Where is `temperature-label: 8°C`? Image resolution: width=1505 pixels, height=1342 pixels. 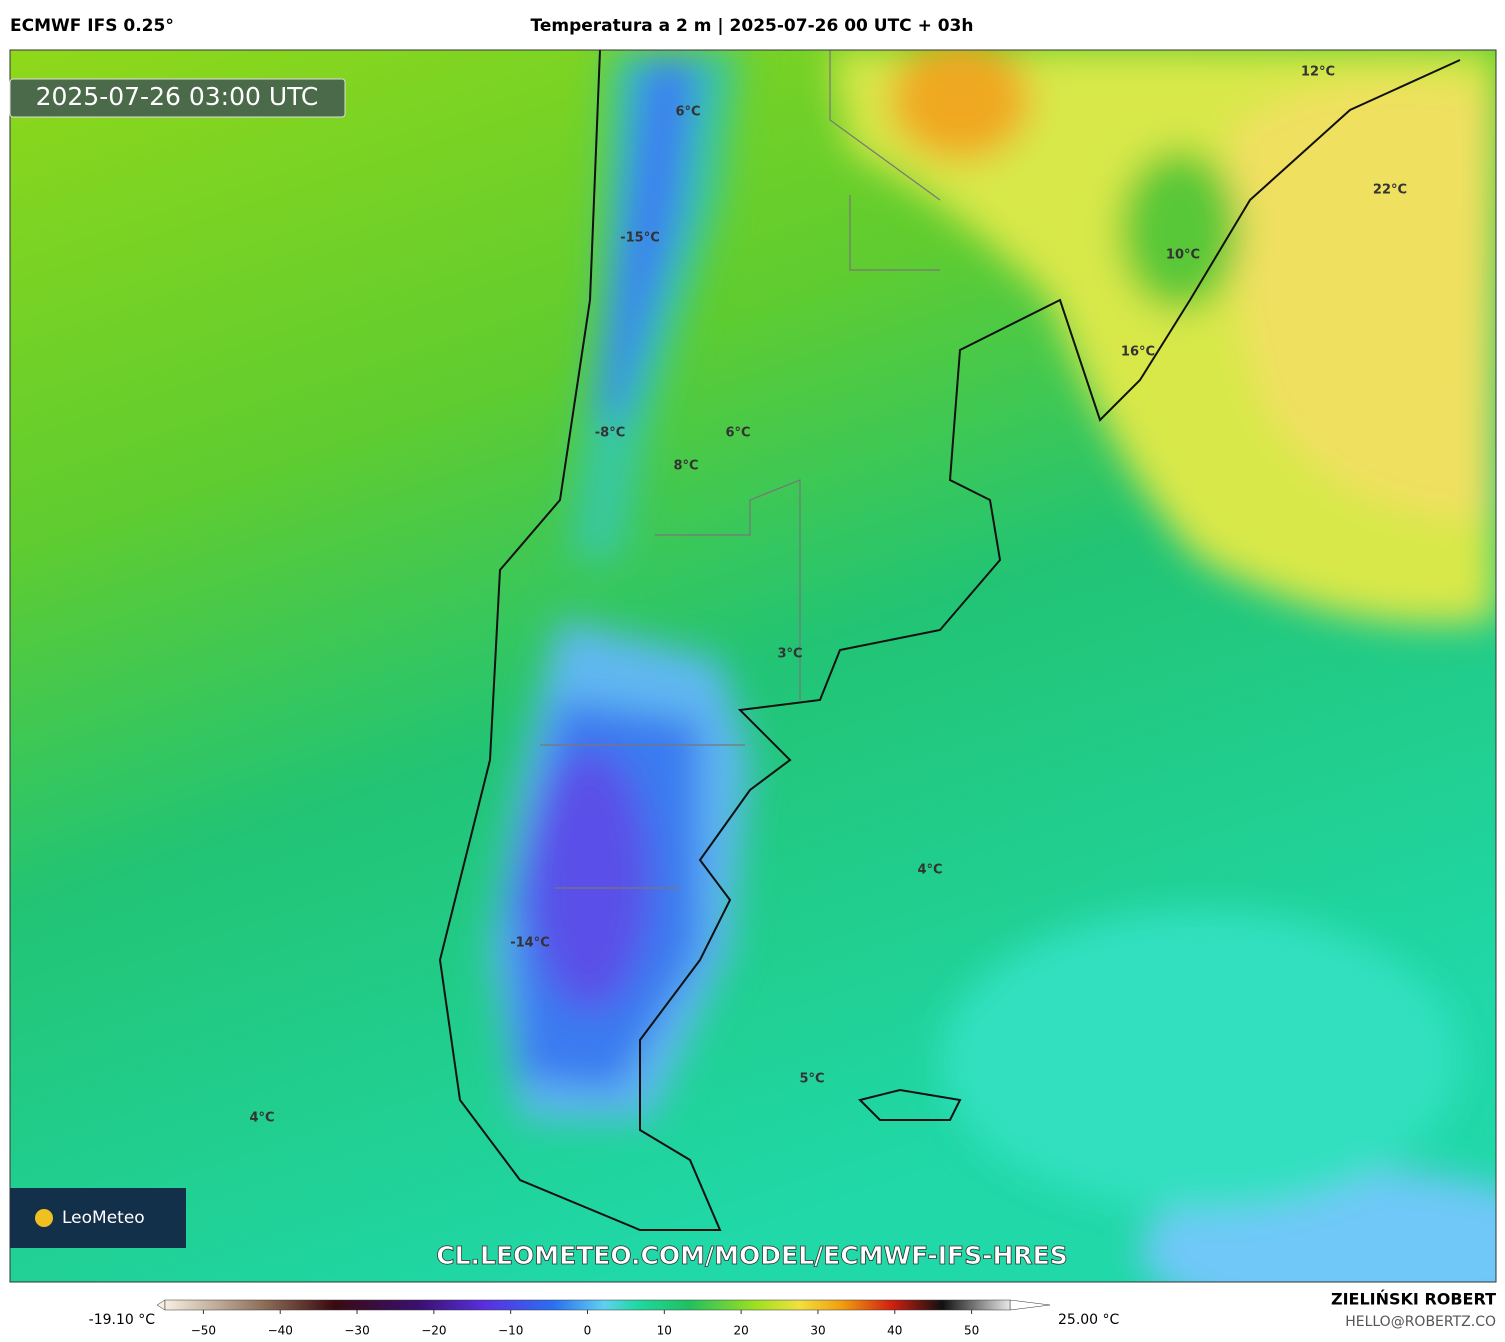 temperature-label: 8°C is located at coordinates (685, 466).